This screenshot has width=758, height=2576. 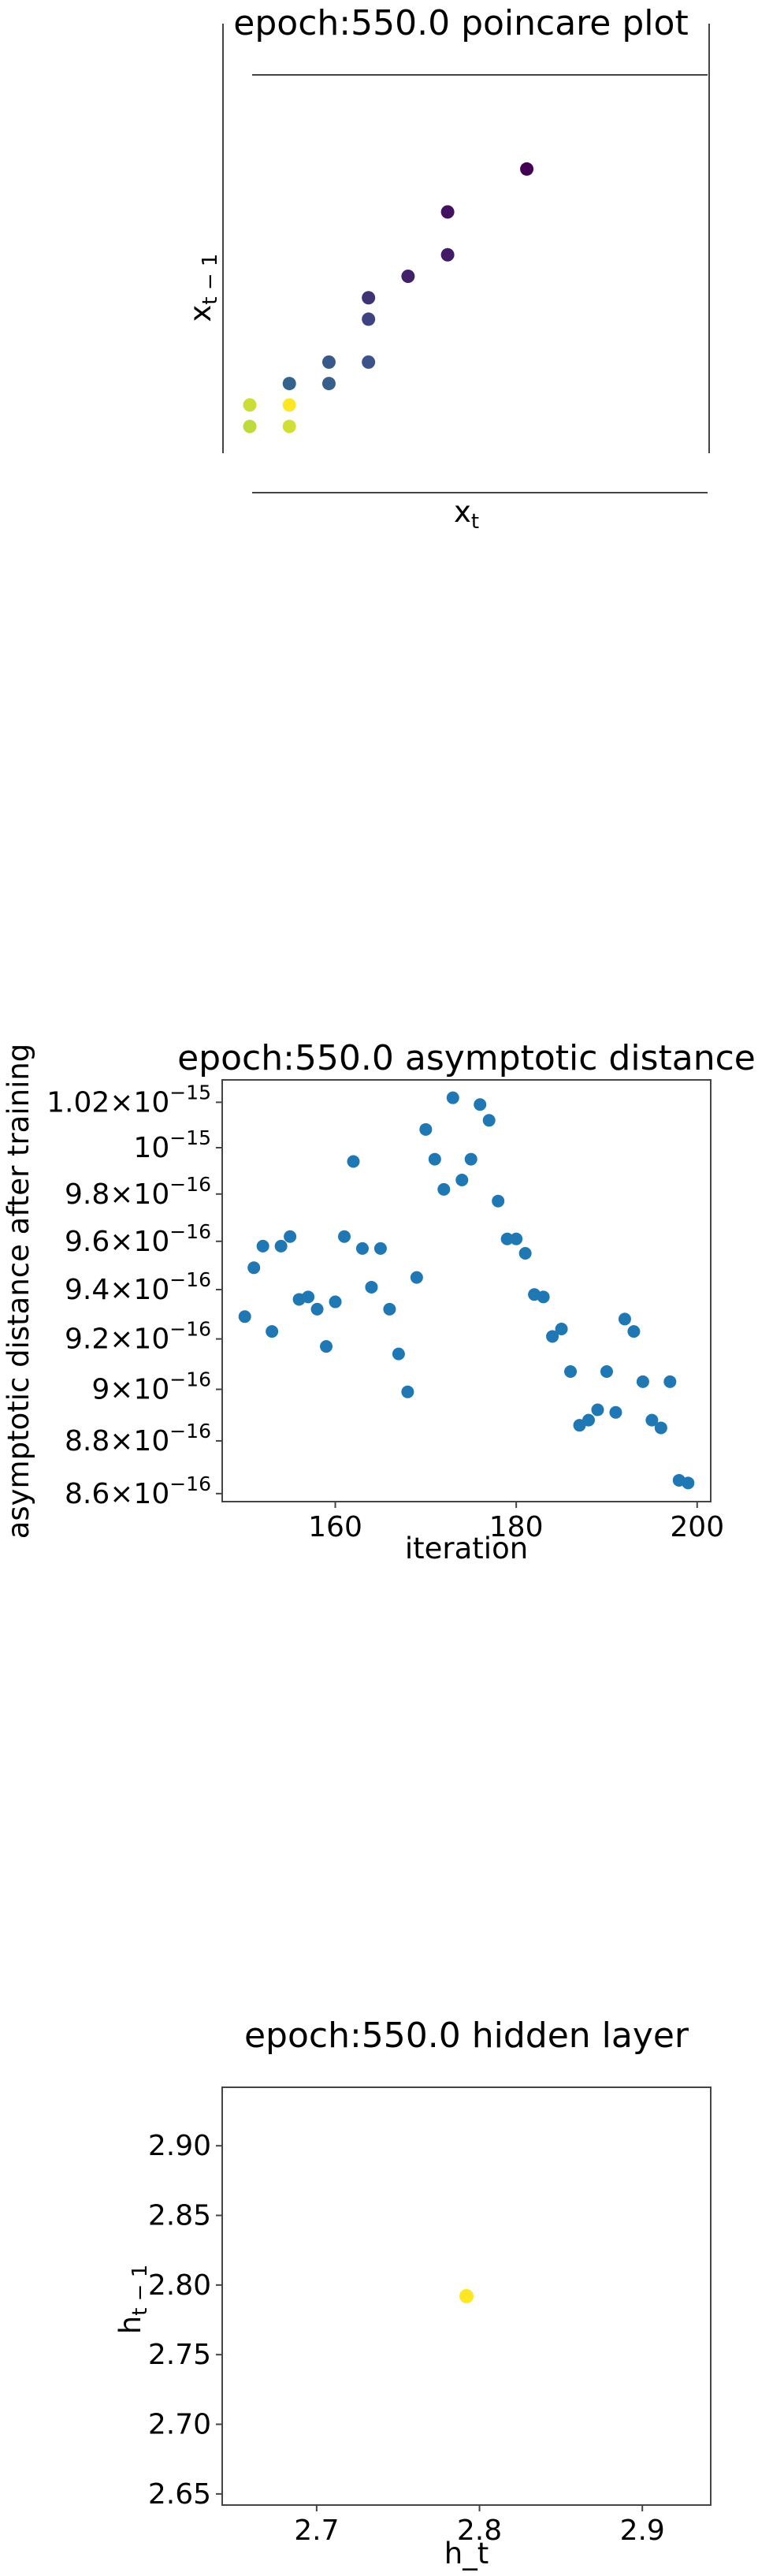 What do you see at coordinates (179, 2146) in the screenshot?
I see `y-tick-label: 2.90` at bounding box center [179, 2146].